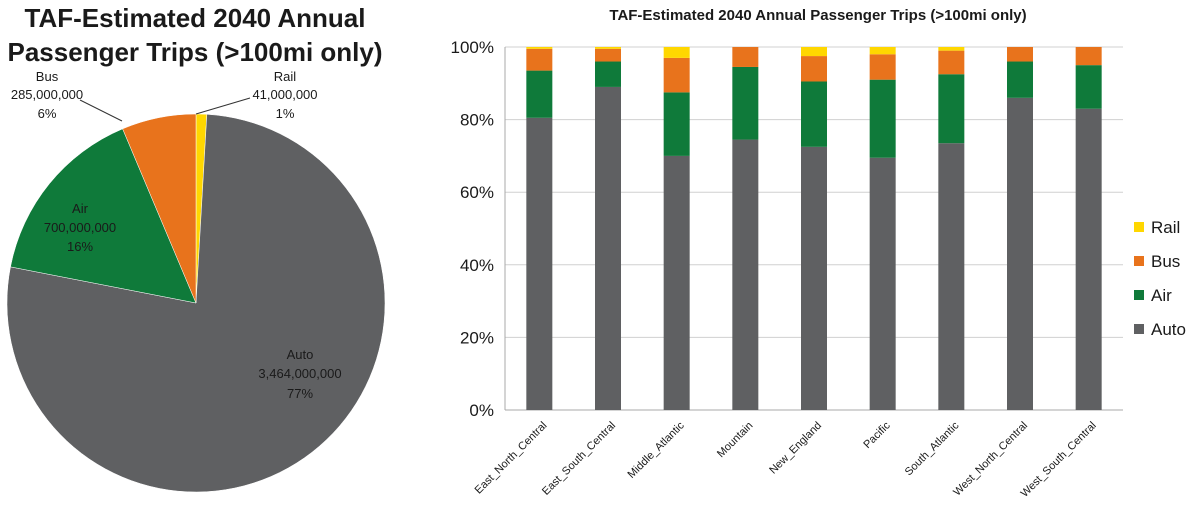 Image resolution: width=1194 pixels, height=523 pixels. I want to click on bar-air-middle-atlantic, so click(676, 124).